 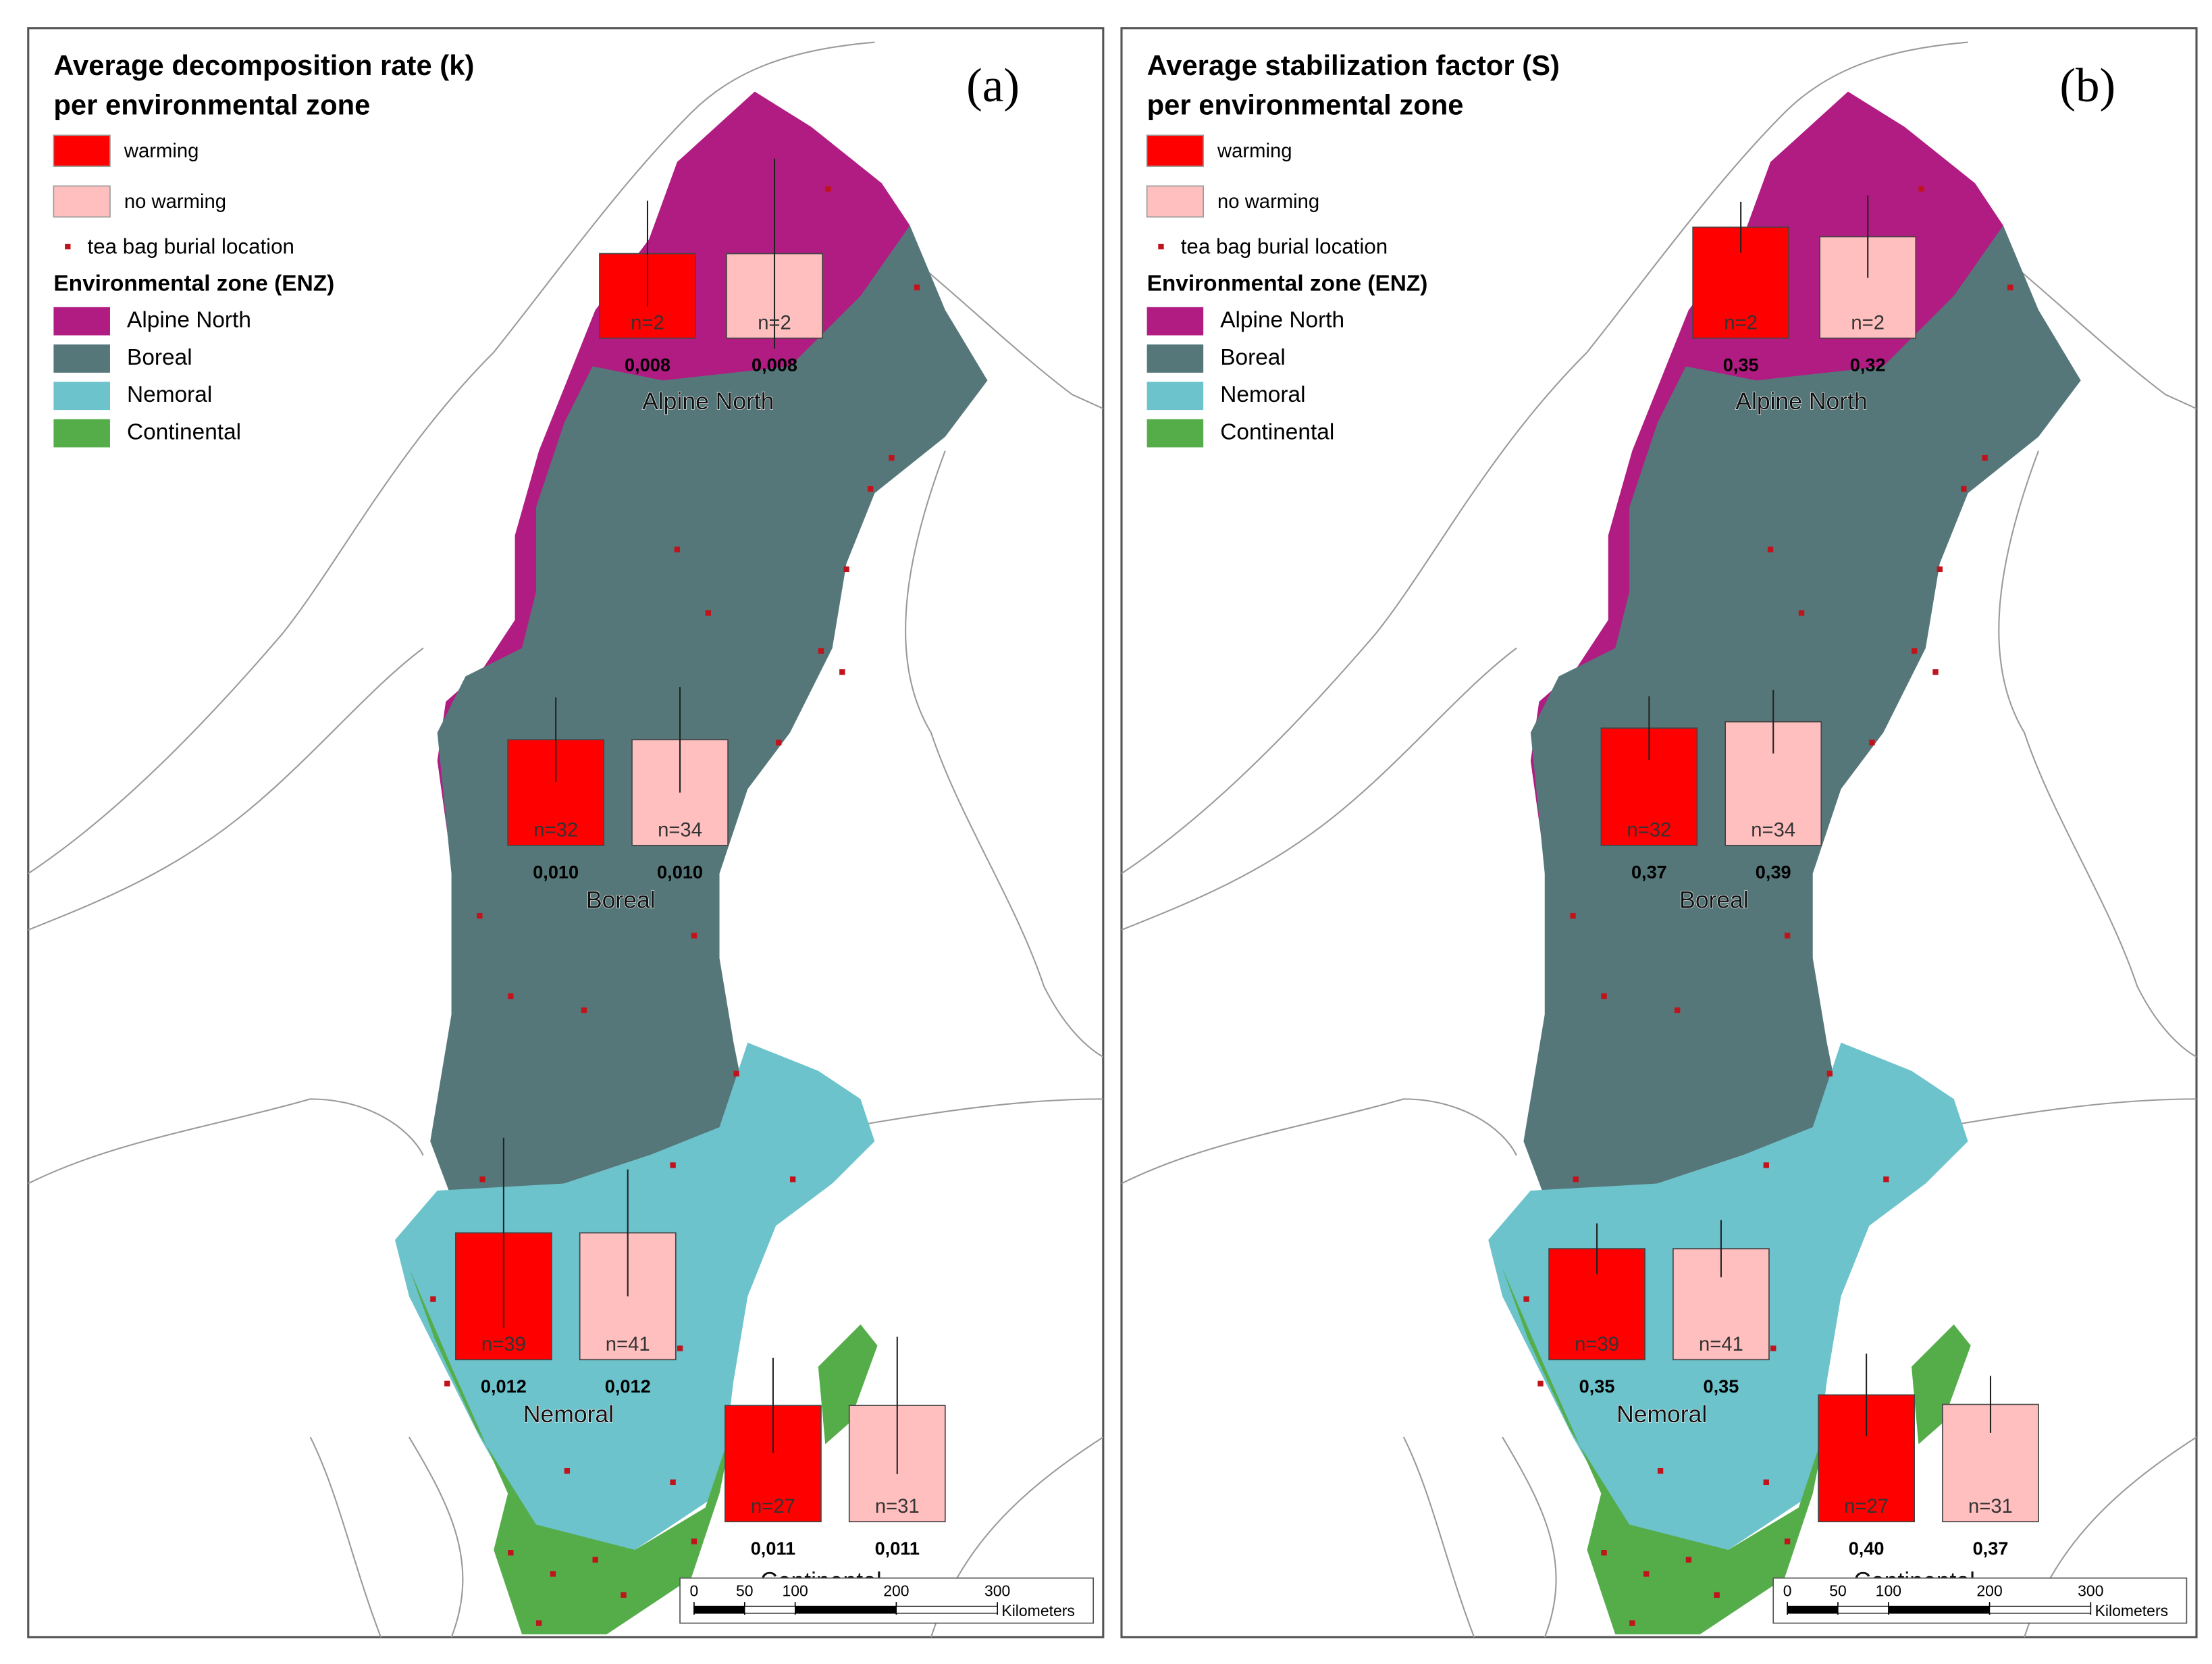 What do you see at coordinates (1867, 1548) in the screenshot?
I see `value-label: 0,40` at bounding box center [1867, 1548].